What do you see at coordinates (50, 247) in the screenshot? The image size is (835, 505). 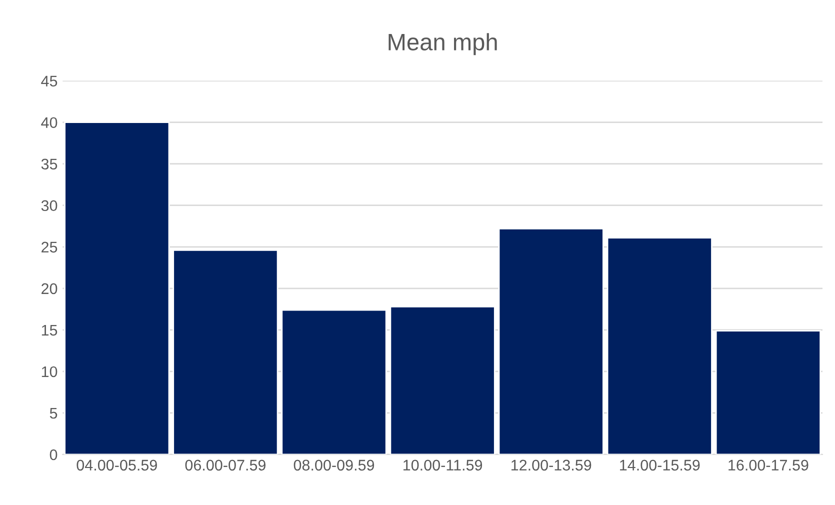 I see `y-tick-label: 25` at bounding box center [50, 247].